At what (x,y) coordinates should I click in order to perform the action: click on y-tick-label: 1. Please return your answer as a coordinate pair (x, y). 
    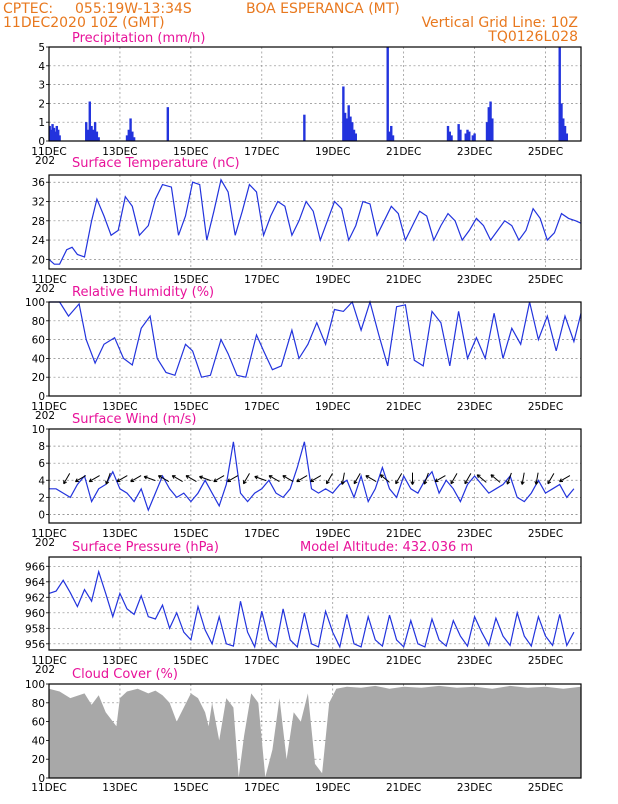
    Looking at the image, I should click on (41, 123).